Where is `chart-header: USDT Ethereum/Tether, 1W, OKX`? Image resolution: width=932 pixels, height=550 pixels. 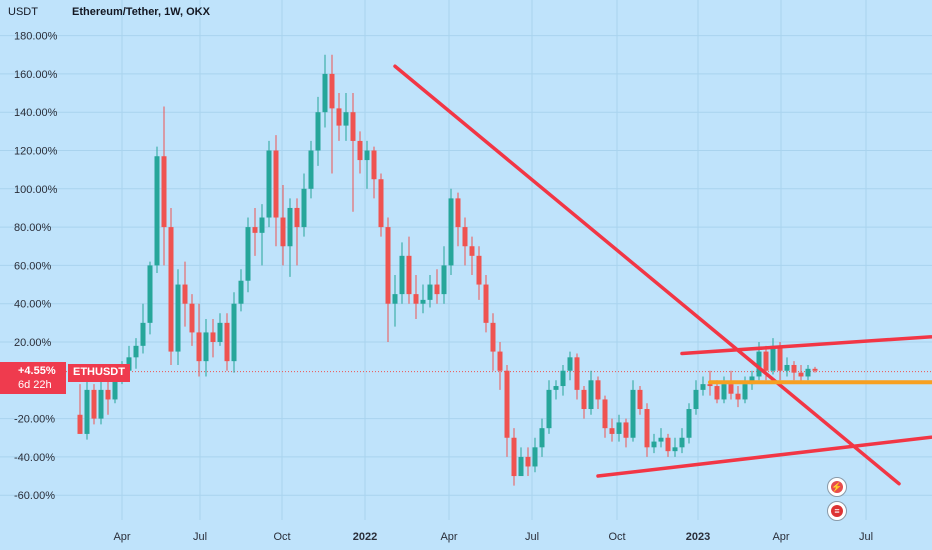 chart-header: USDT Ethereum/Tether, 1W, OKX is located at coordinates (109, 12).